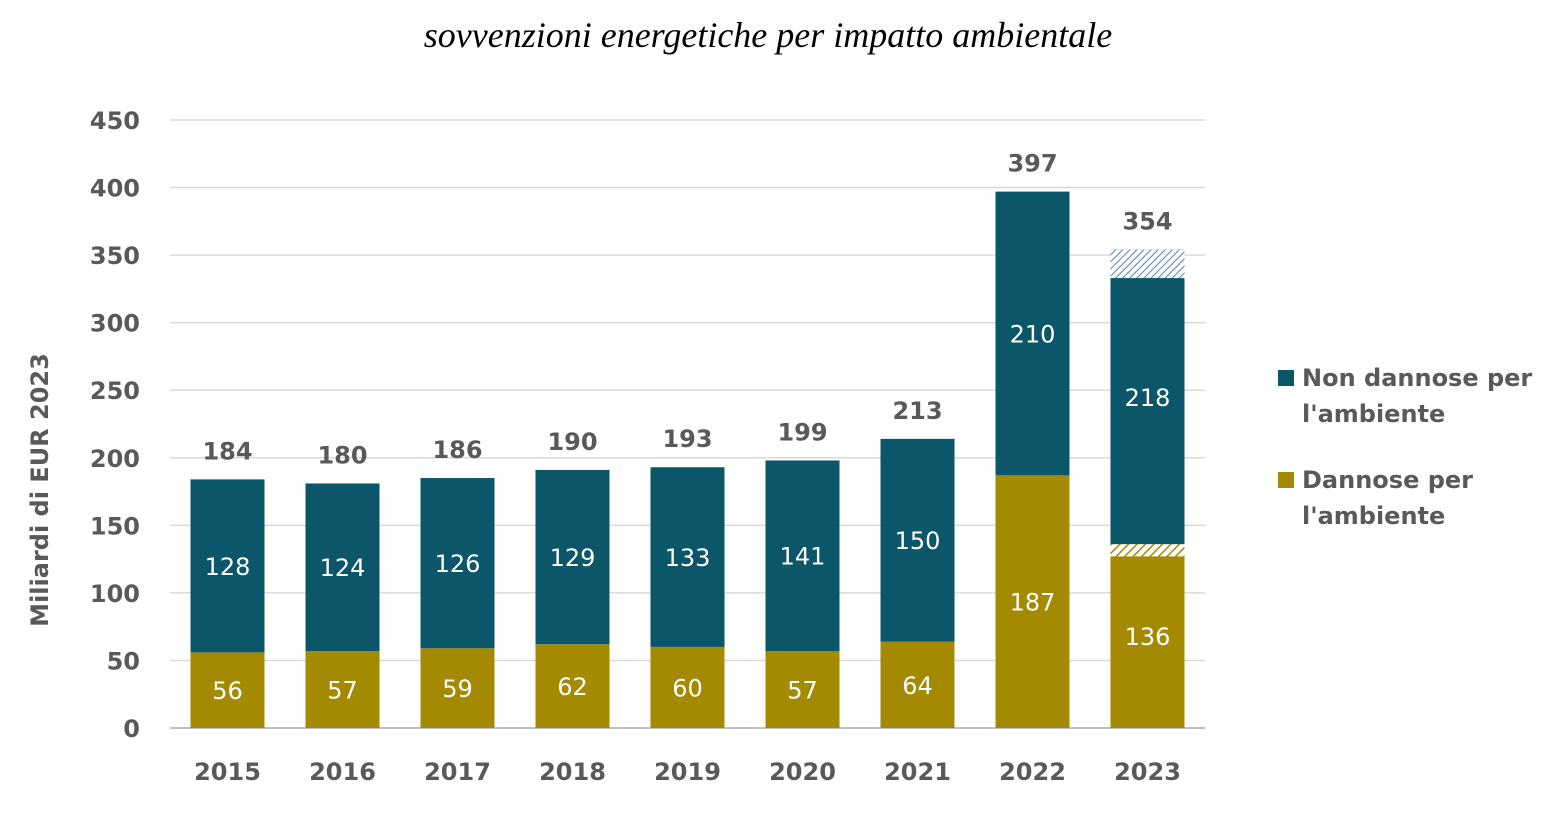 Image resolution: width=1561 pixels, height=821 pixels. Describe the element at coordinates (123, 661) in the screenshot. I see `y-tick-label-50: 50` at that location.